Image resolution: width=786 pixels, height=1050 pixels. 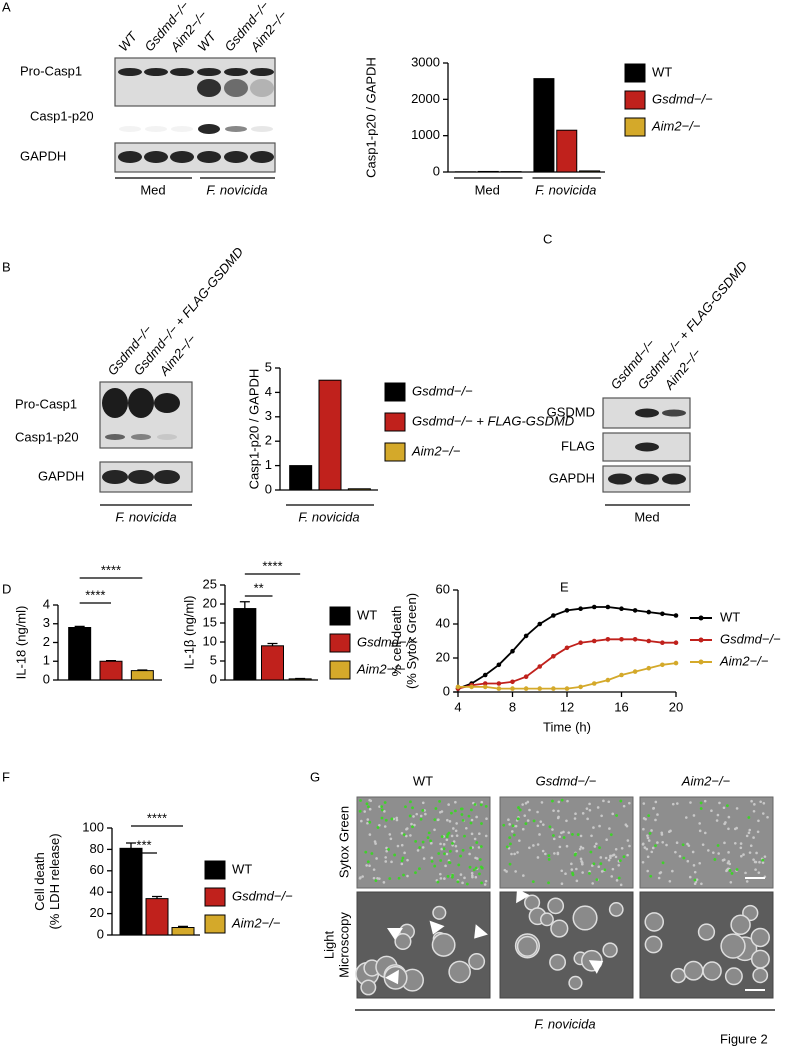 I want to click on y-tick-label: 80, so click(x=97, y=848).